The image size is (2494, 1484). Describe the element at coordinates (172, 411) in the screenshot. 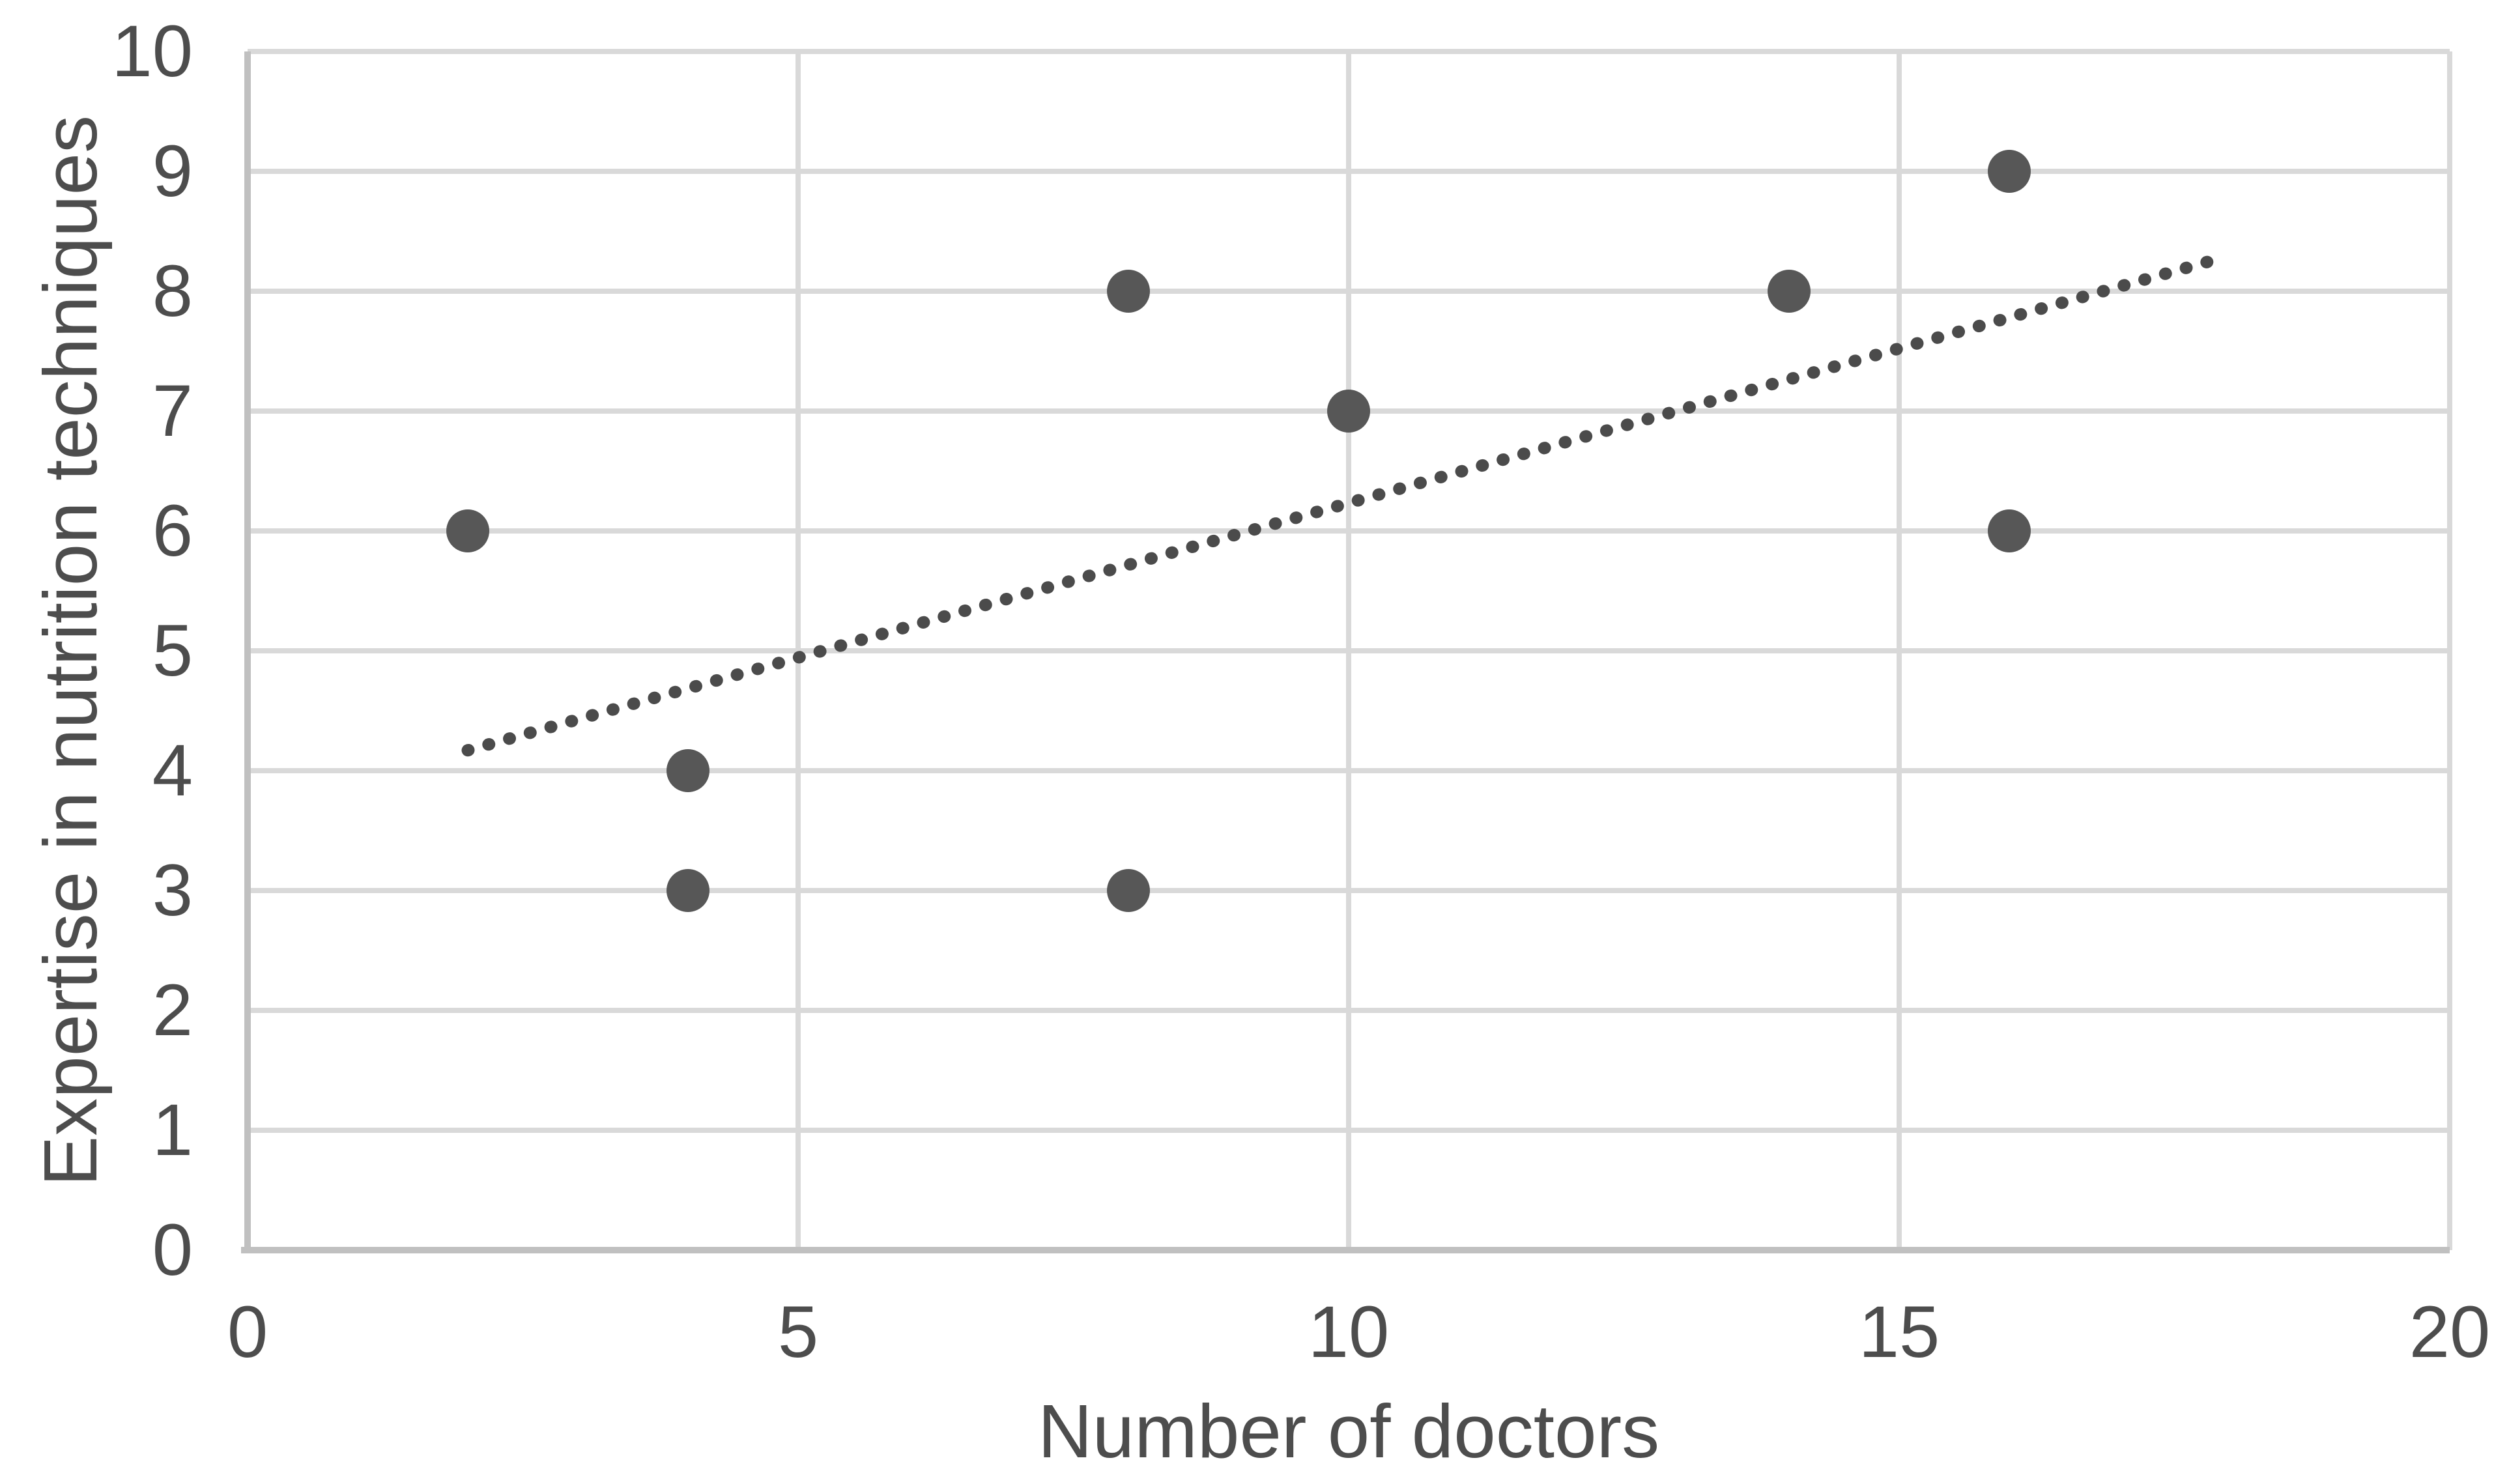

I see `y-axis-tick-label: 7` at that location.